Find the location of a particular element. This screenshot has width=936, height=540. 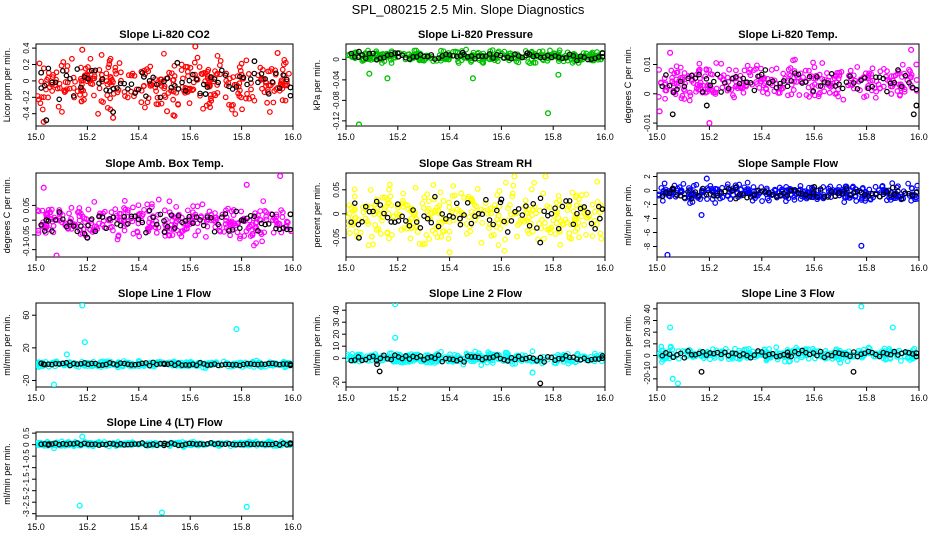

y-tick-label: 30 is located at coordinates (336, 321).